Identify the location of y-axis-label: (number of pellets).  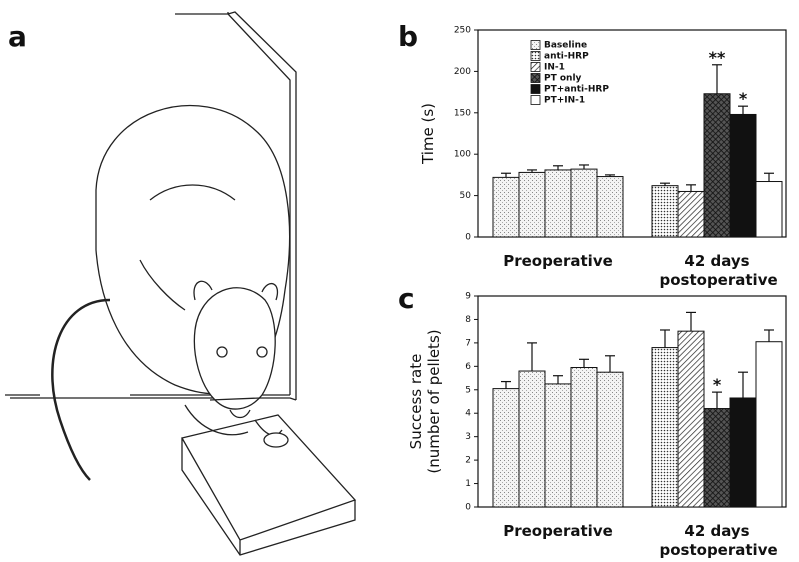
(434, 401).